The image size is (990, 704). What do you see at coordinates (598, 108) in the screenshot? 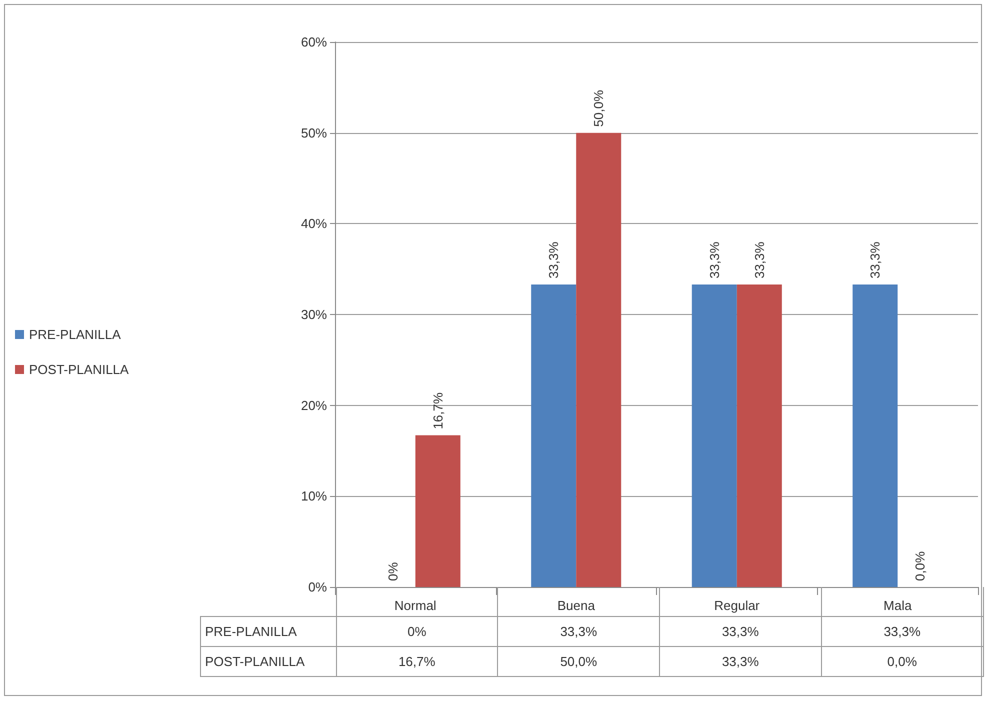
I see `text: 50,0%` at bounding box center [598, 108].